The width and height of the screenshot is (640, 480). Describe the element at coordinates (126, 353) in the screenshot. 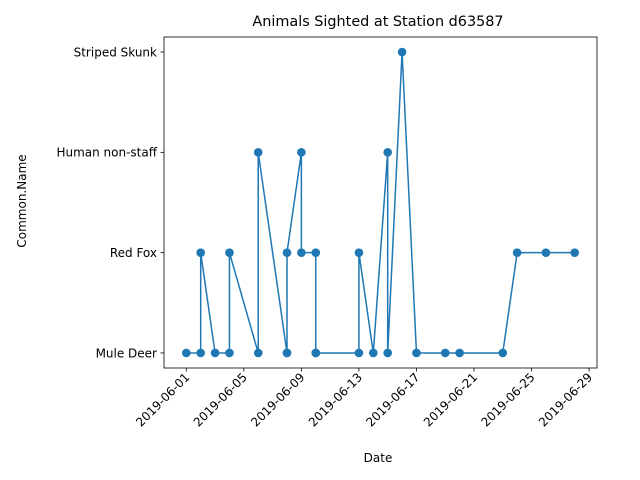

I see `y-tick-label: Mule Deer` at that location.